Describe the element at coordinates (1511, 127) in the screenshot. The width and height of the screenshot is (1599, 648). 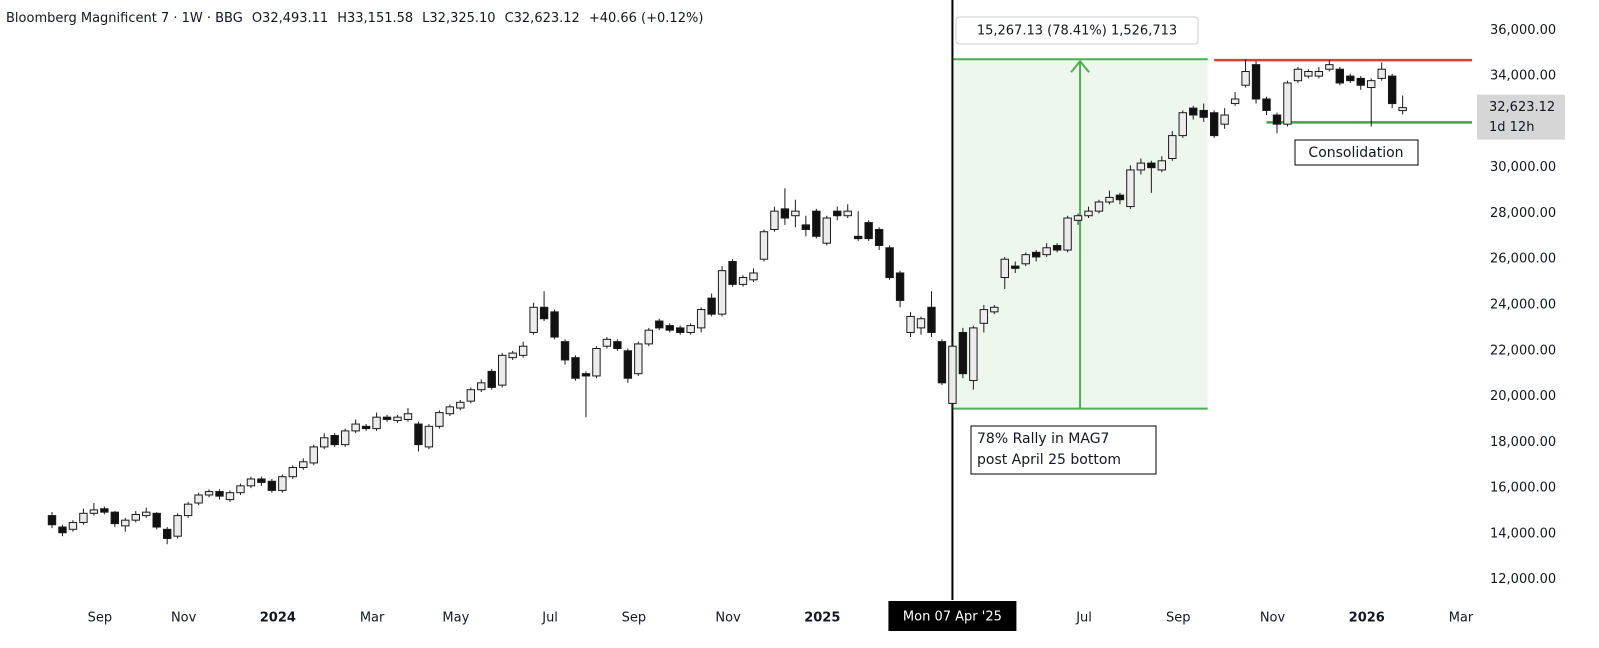
I see `countdown-label: 1d 12h` at that location.